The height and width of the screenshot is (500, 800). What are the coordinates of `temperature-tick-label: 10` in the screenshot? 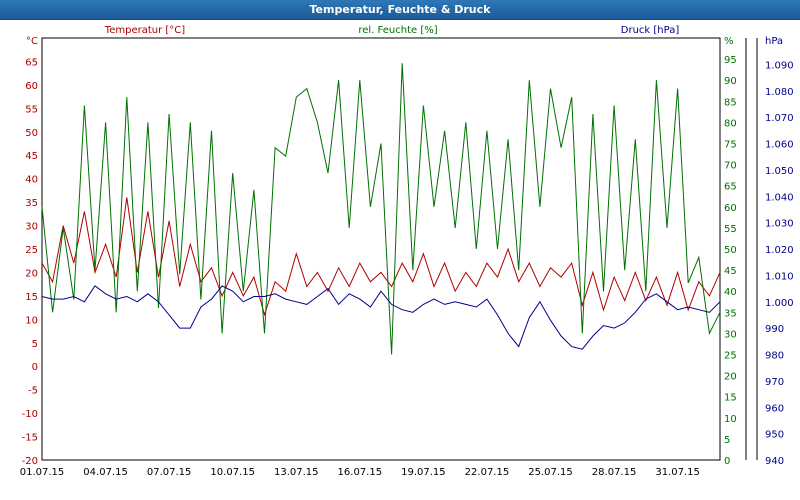 It's located at (31, 320).